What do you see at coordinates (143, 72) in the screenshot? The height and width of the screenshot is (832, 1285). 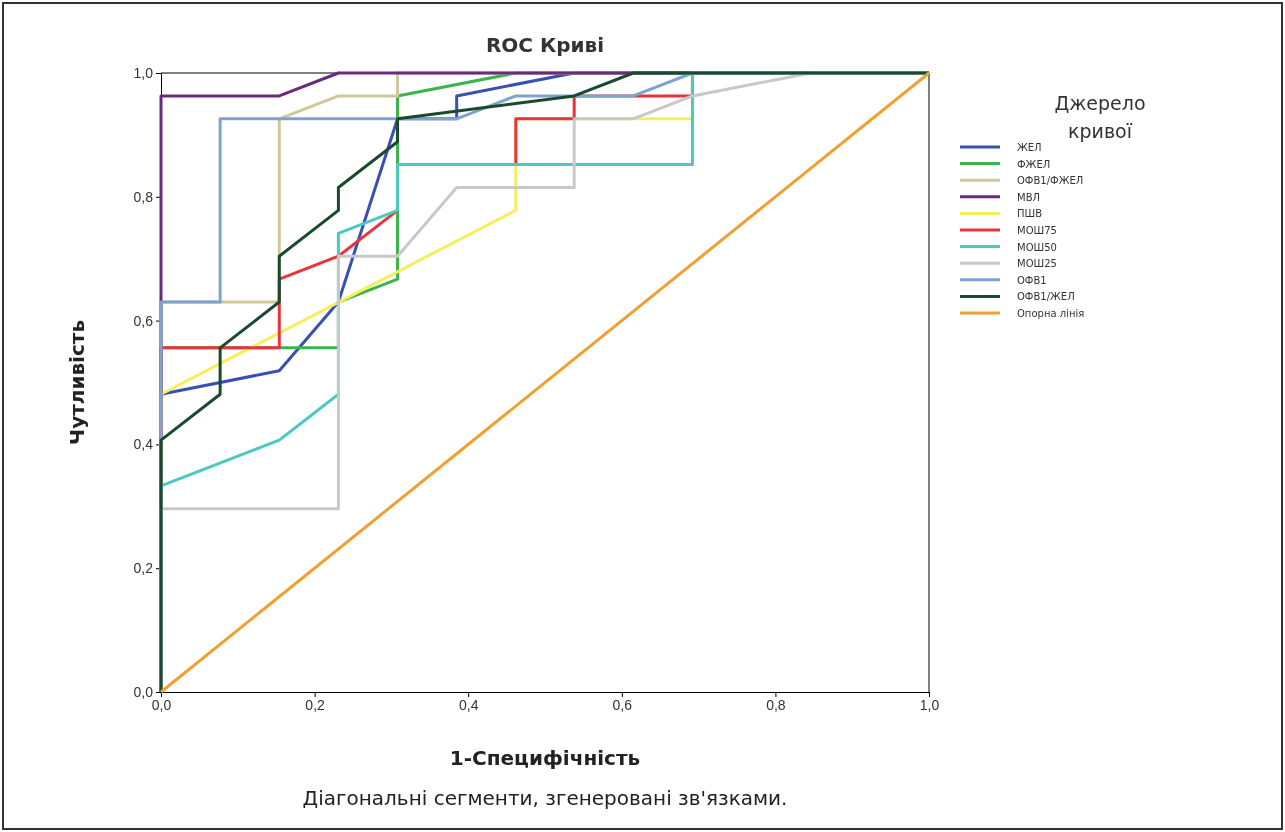 I see `y-tick-label: 1,0` at bounding box center [143, 72].